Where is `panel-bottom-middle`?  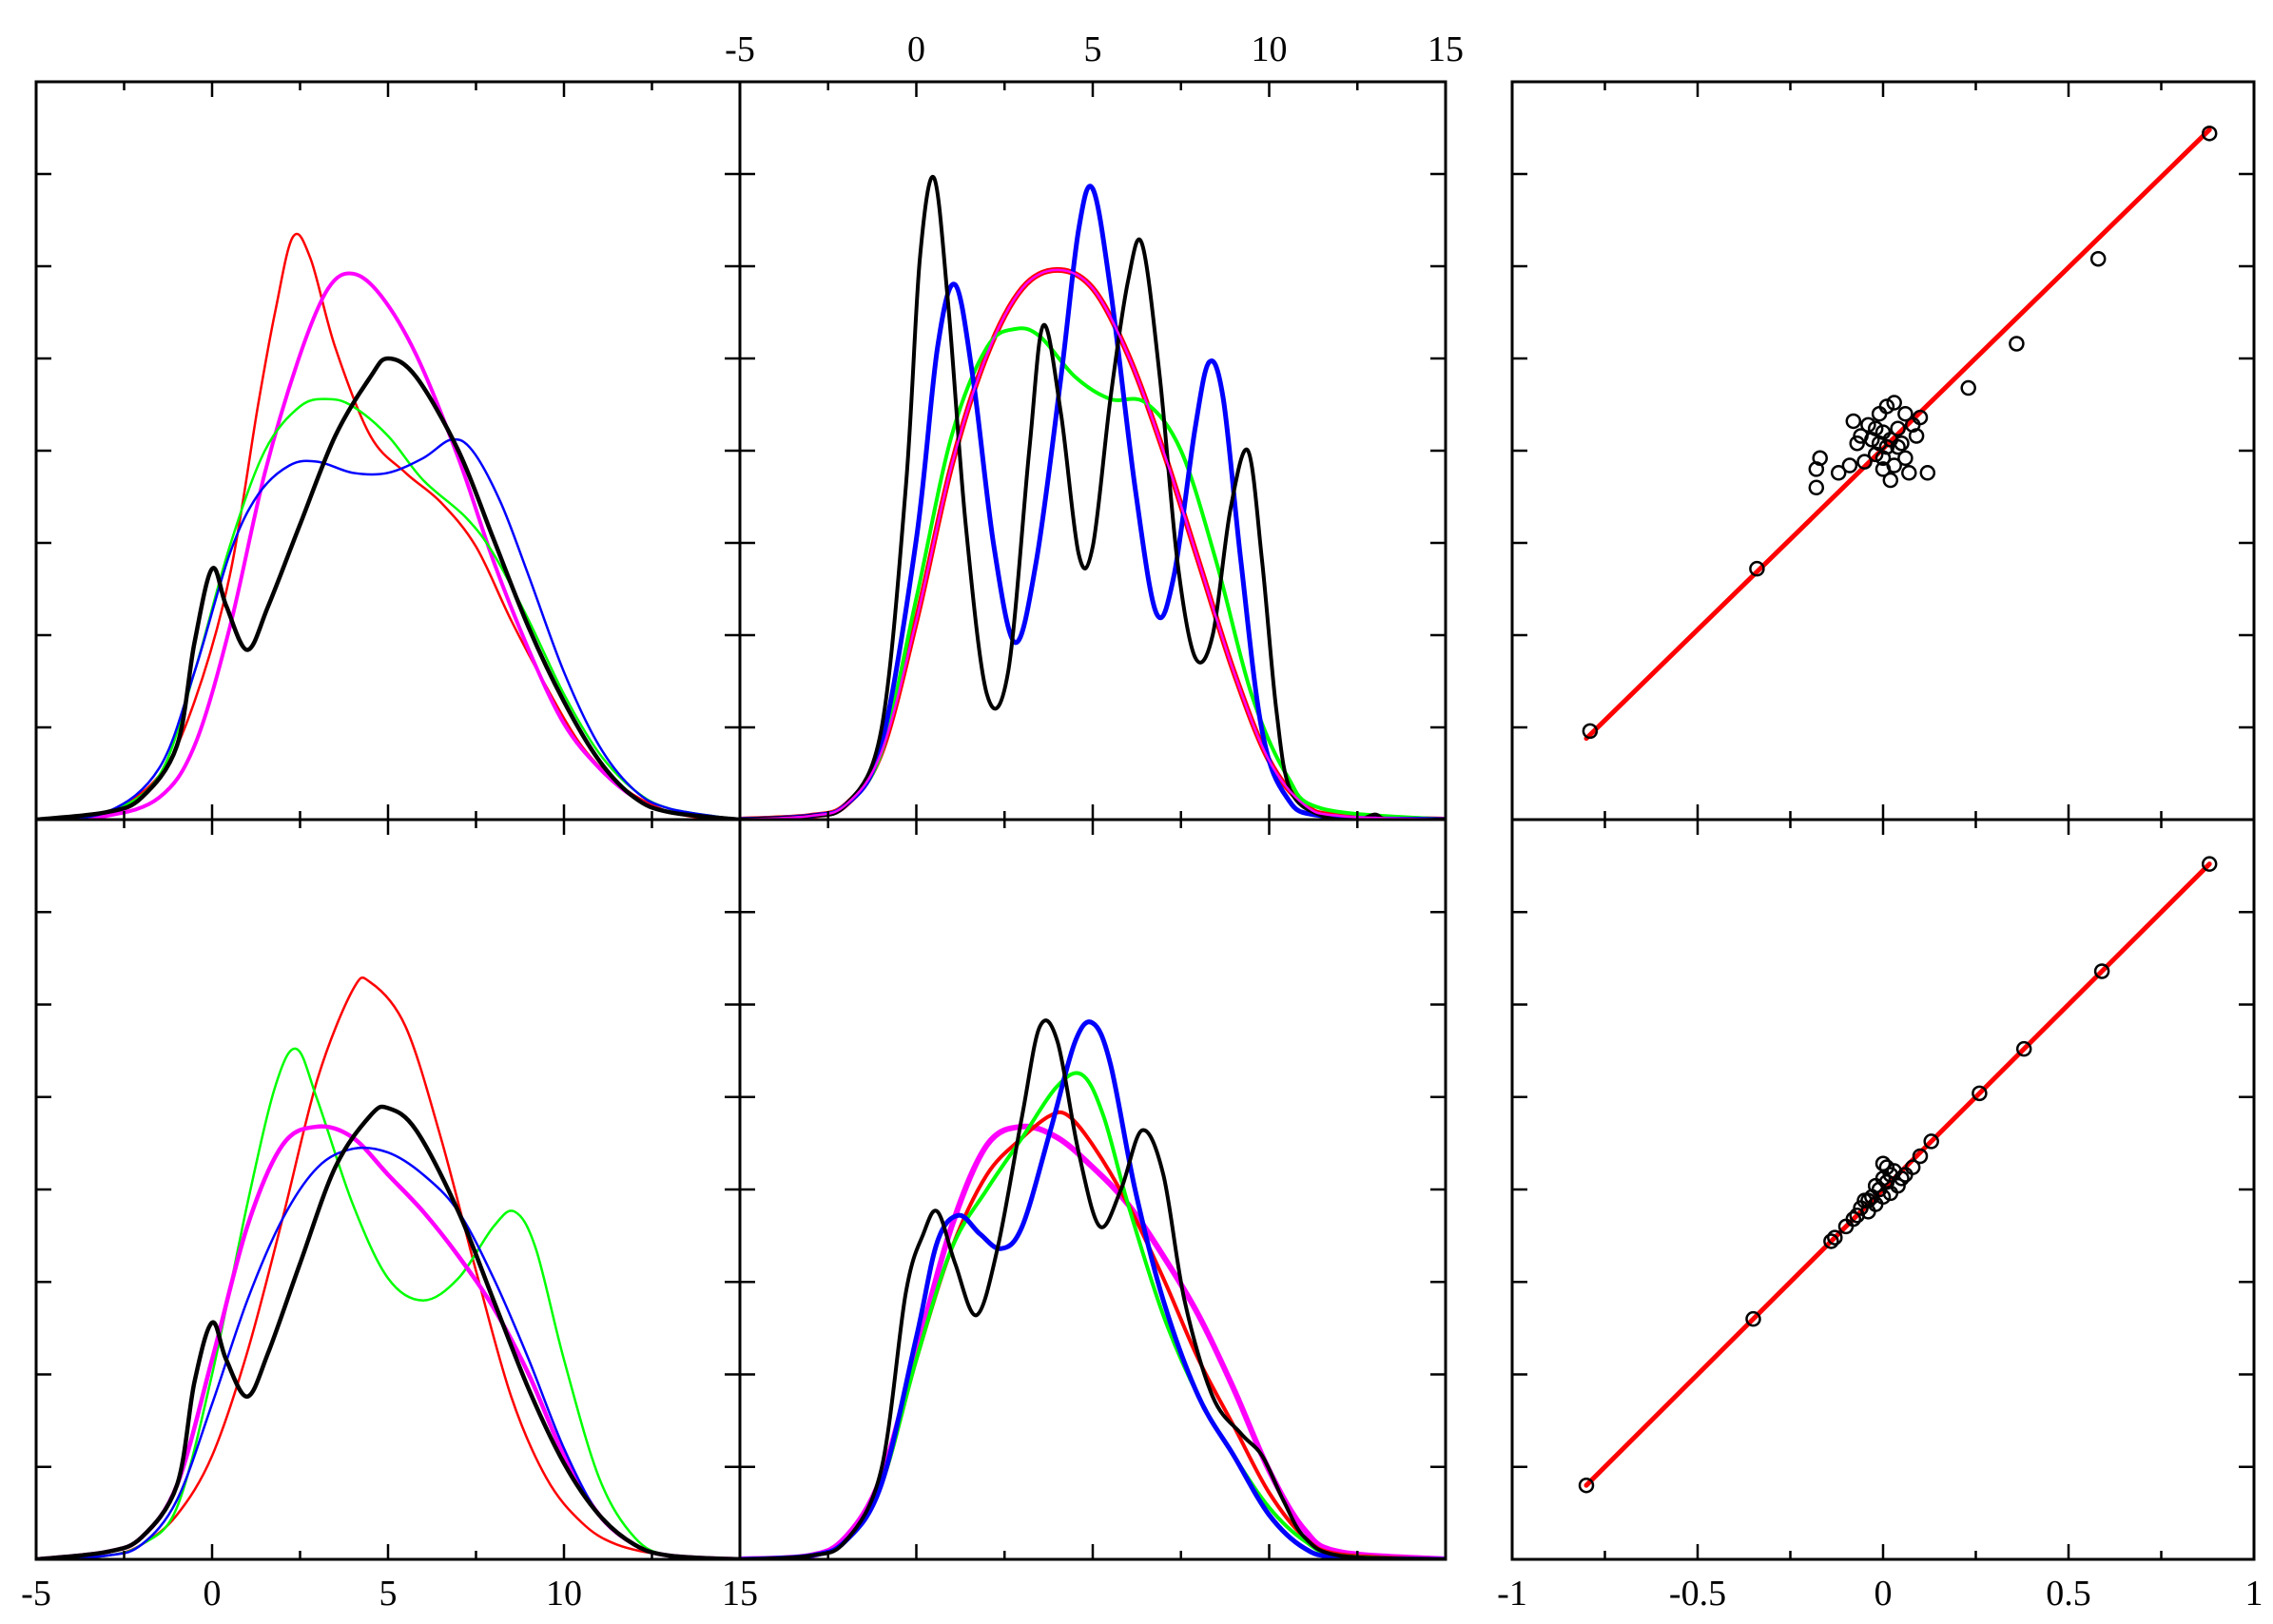 panel-bottom-middle is located at coordinates (1093, 1189).